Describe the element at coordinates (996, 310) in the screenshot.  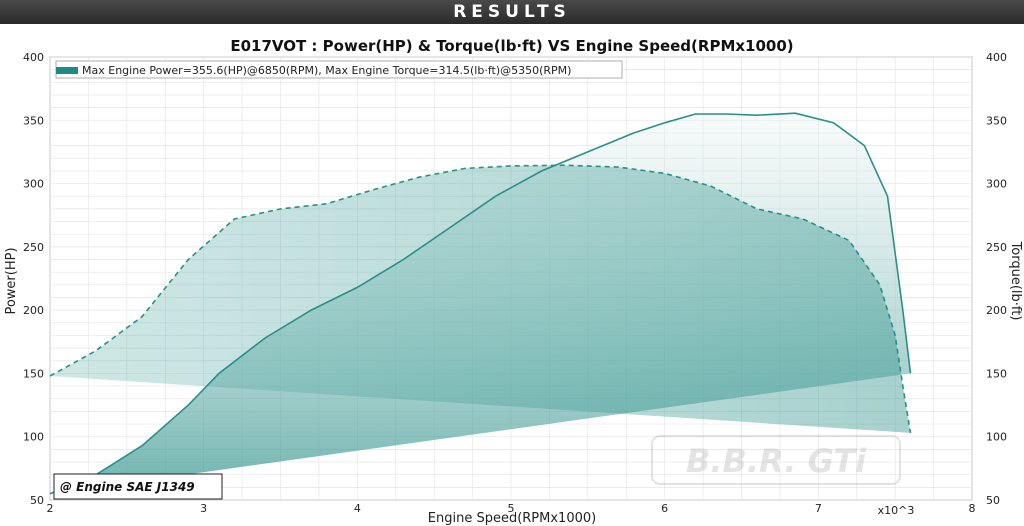
I see `y-tick-label-right: 200` at that location.